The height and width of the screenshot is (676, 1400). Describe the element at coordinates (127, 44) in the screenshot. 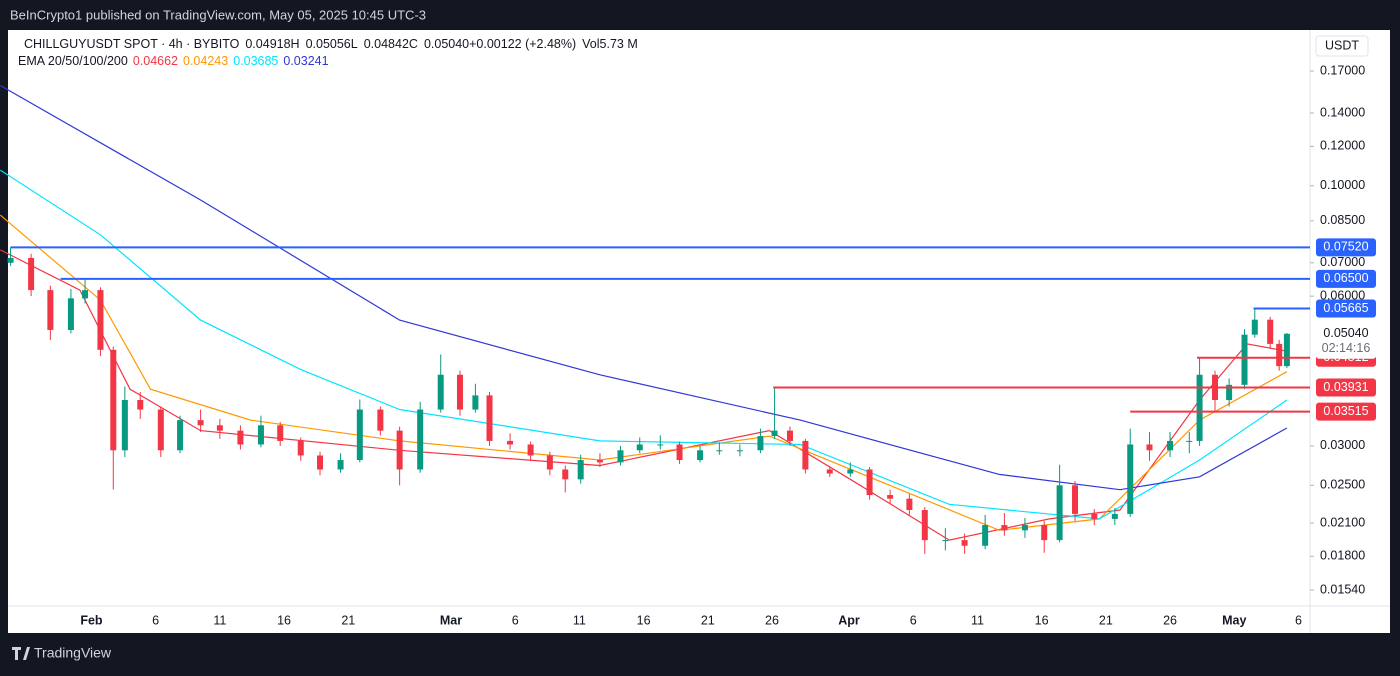

I see `legend-item: CHILLGUYUSDT SPOT · 4h · BYBIT` at that location.